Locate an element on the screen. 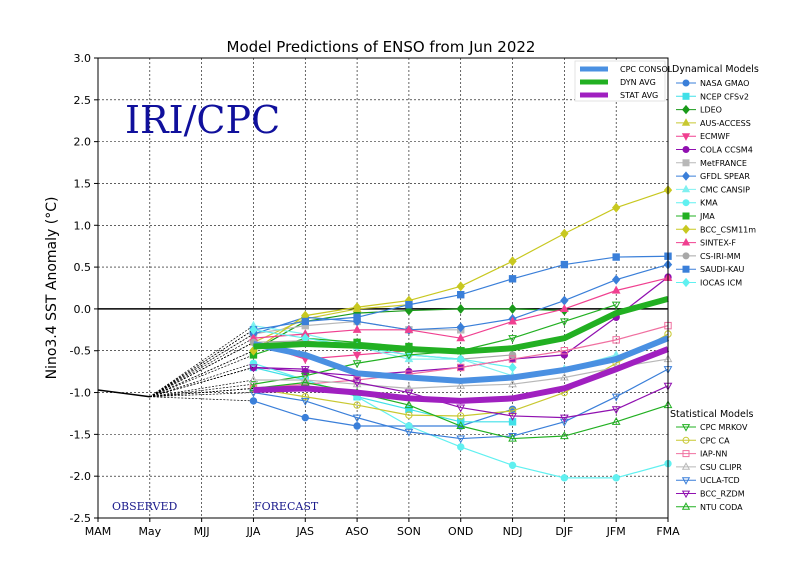 The width and height of the screenshot is (792, 576). legend-label: IAP-NN is located at coordinates (713, 454).